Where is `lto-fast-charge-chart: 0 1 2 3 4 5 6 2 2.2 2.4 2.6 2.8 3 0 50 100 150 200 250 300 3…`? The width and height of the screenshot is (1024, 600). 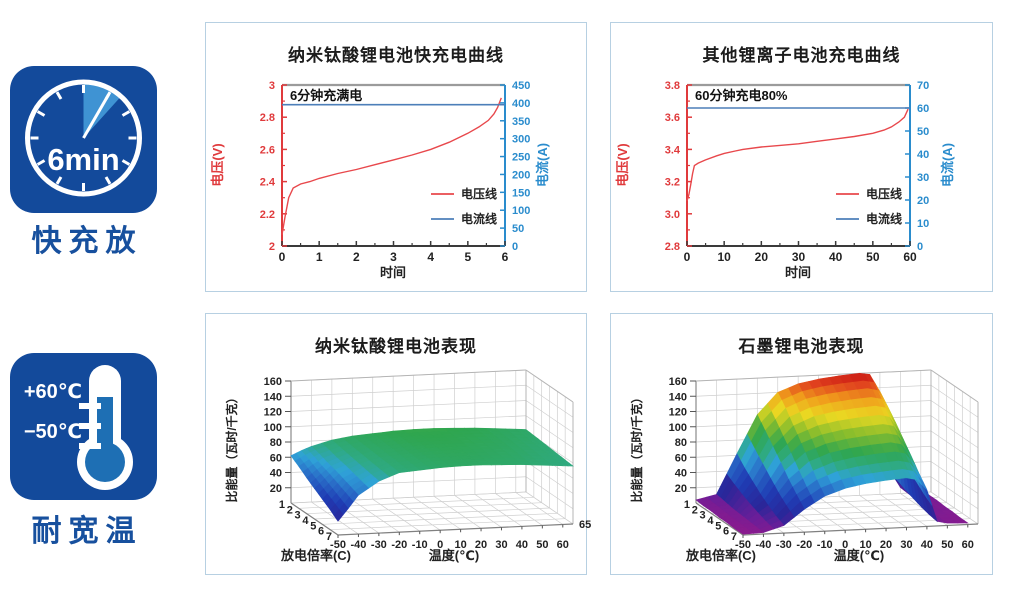 lto-fast-charge-chart: 0 1 2 3 4 5 6 2 2.2 2.4 2.6 2.8 3 0 50 100 150 200 250 300 3… is located at coordinates (380, 180).